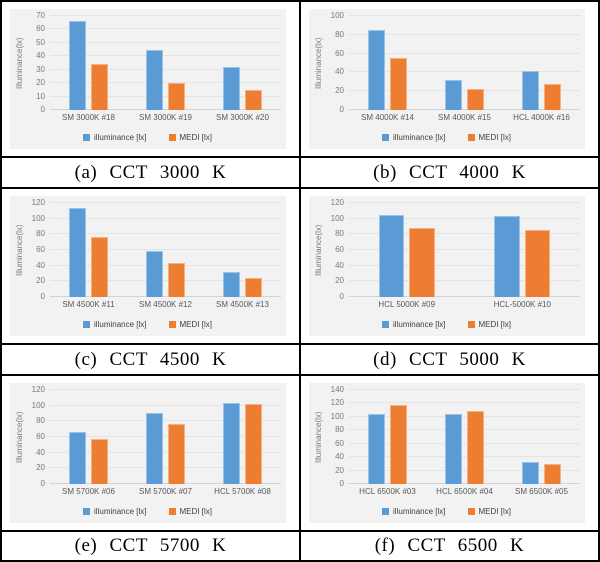 This screenshot has width=600, height=562. I want to click on y-tick-label: 120, so click(337, 403).